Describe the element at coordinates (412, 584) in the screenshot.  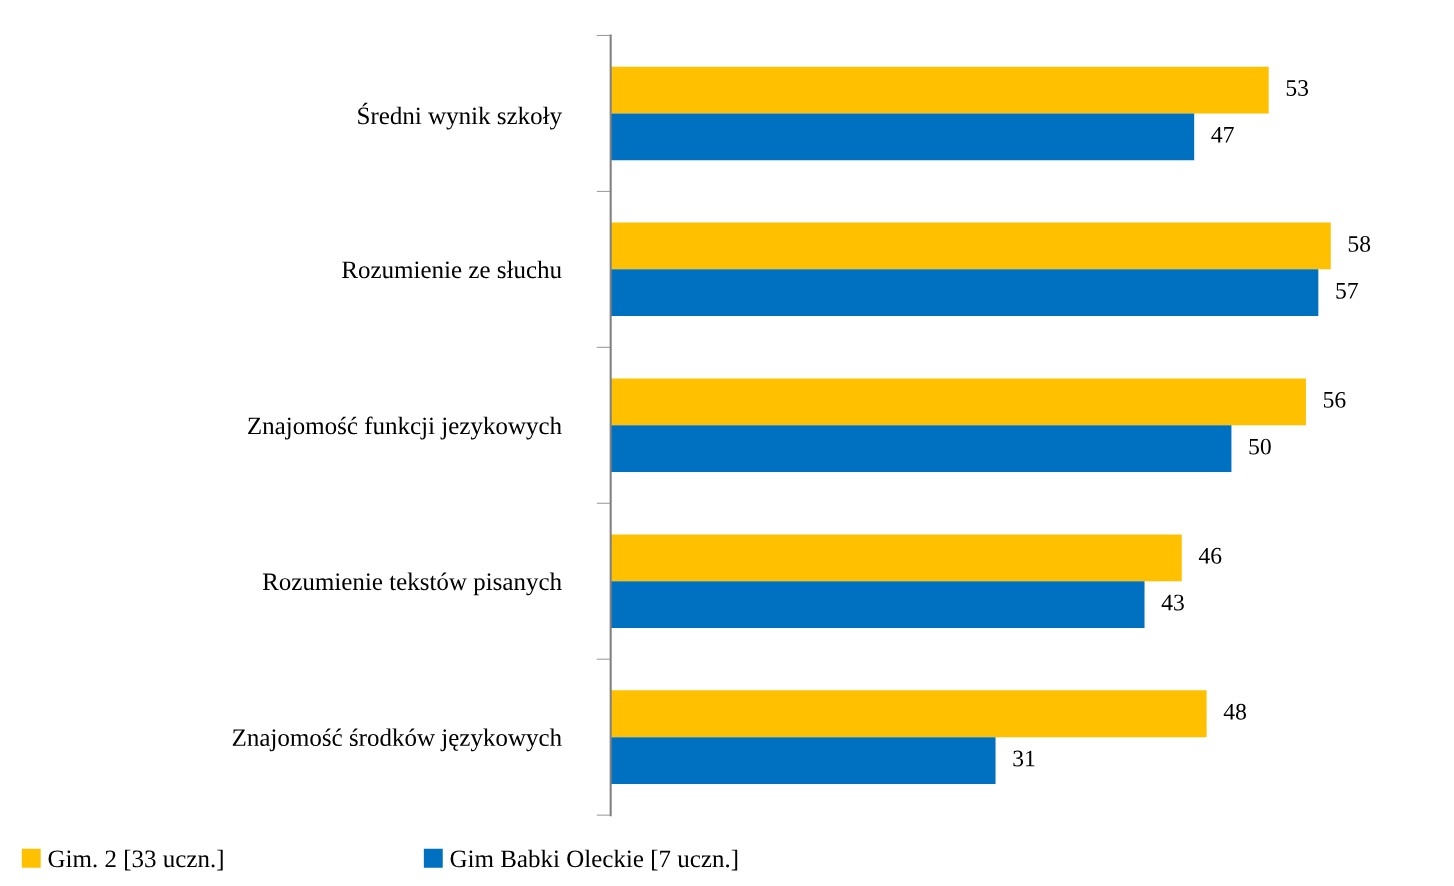
I see `y-tick-label: Rozumienie tekstów pisanych` at that location.